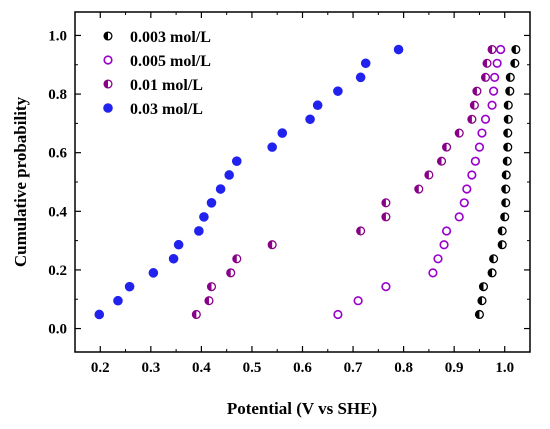 This screenshot has height=429, width=550. What do you see at coordinates (57, 330) in the screenshot?
I see `y-tick-label: 0.0` at bounding box center [57, 330].